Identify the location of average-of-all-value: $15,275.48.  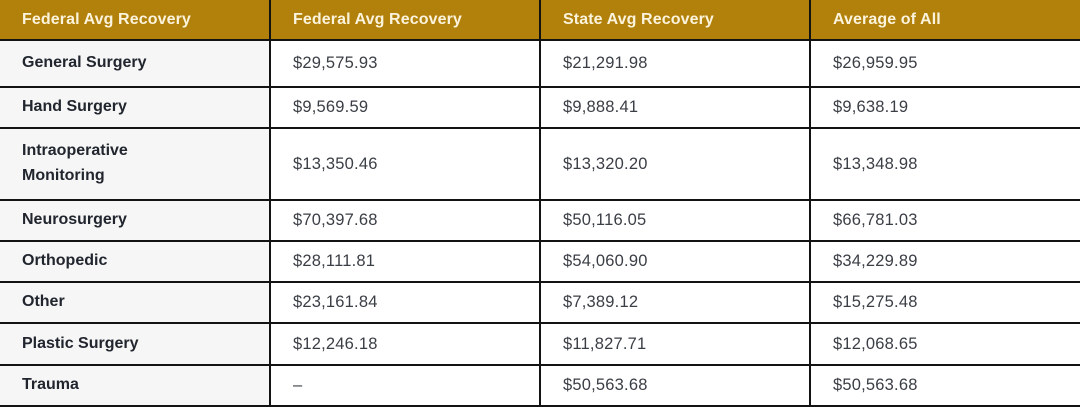
(944, 302).